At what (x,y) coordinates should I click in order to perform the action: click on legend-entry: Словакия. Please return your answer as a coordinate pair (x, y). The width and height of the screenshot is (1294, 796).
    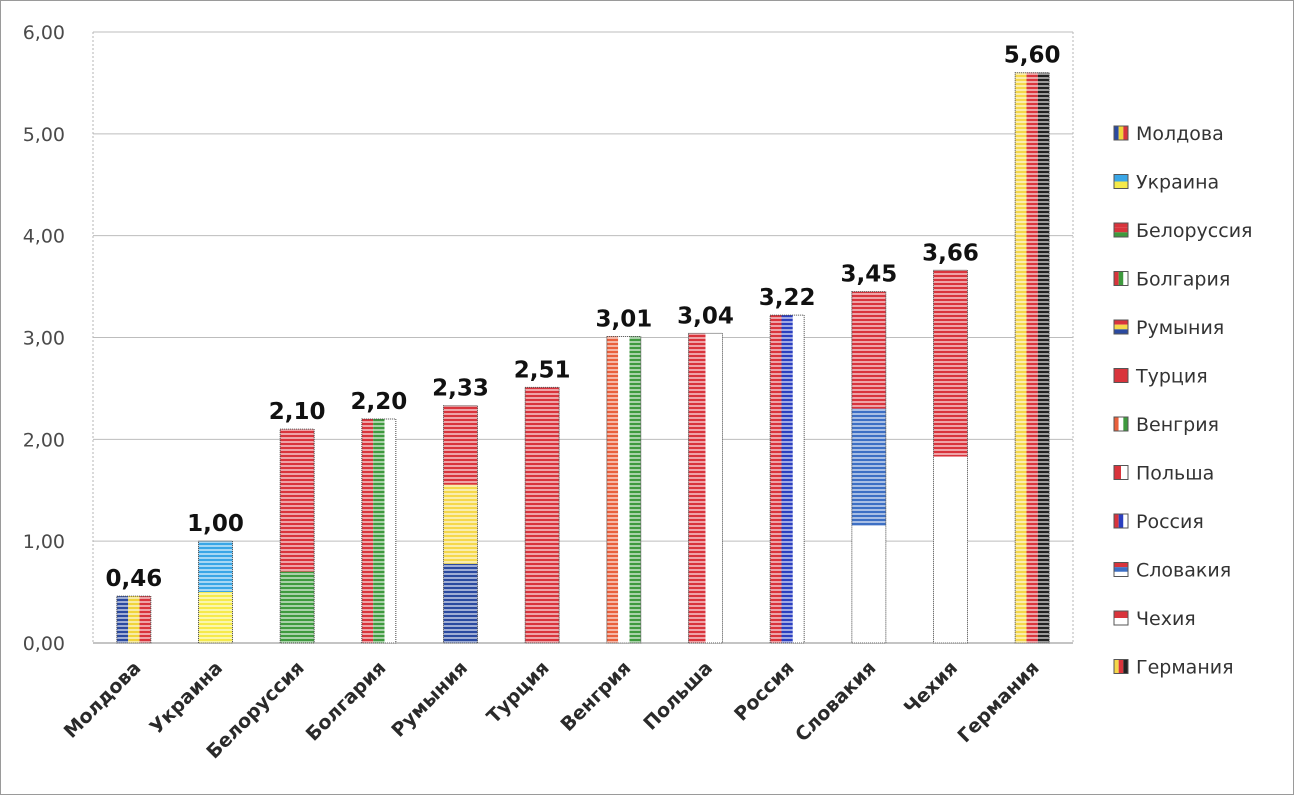
    Looking at the image, I should click on (1172, 571).